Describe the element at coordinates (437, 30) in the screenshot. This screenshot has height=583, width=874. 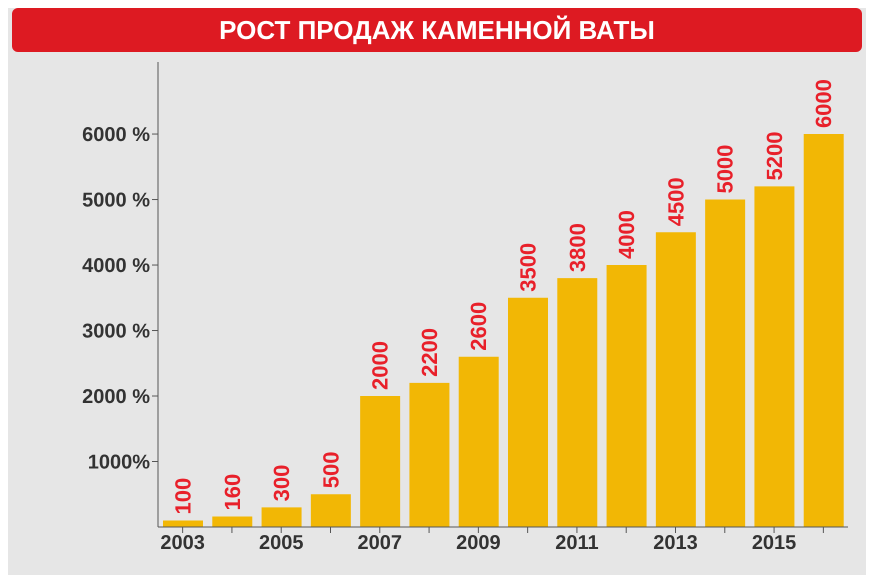
I see `chart-title: РОСТ ПРОДАЖ КАМЕННОЙ ВАТЫ` at that location.